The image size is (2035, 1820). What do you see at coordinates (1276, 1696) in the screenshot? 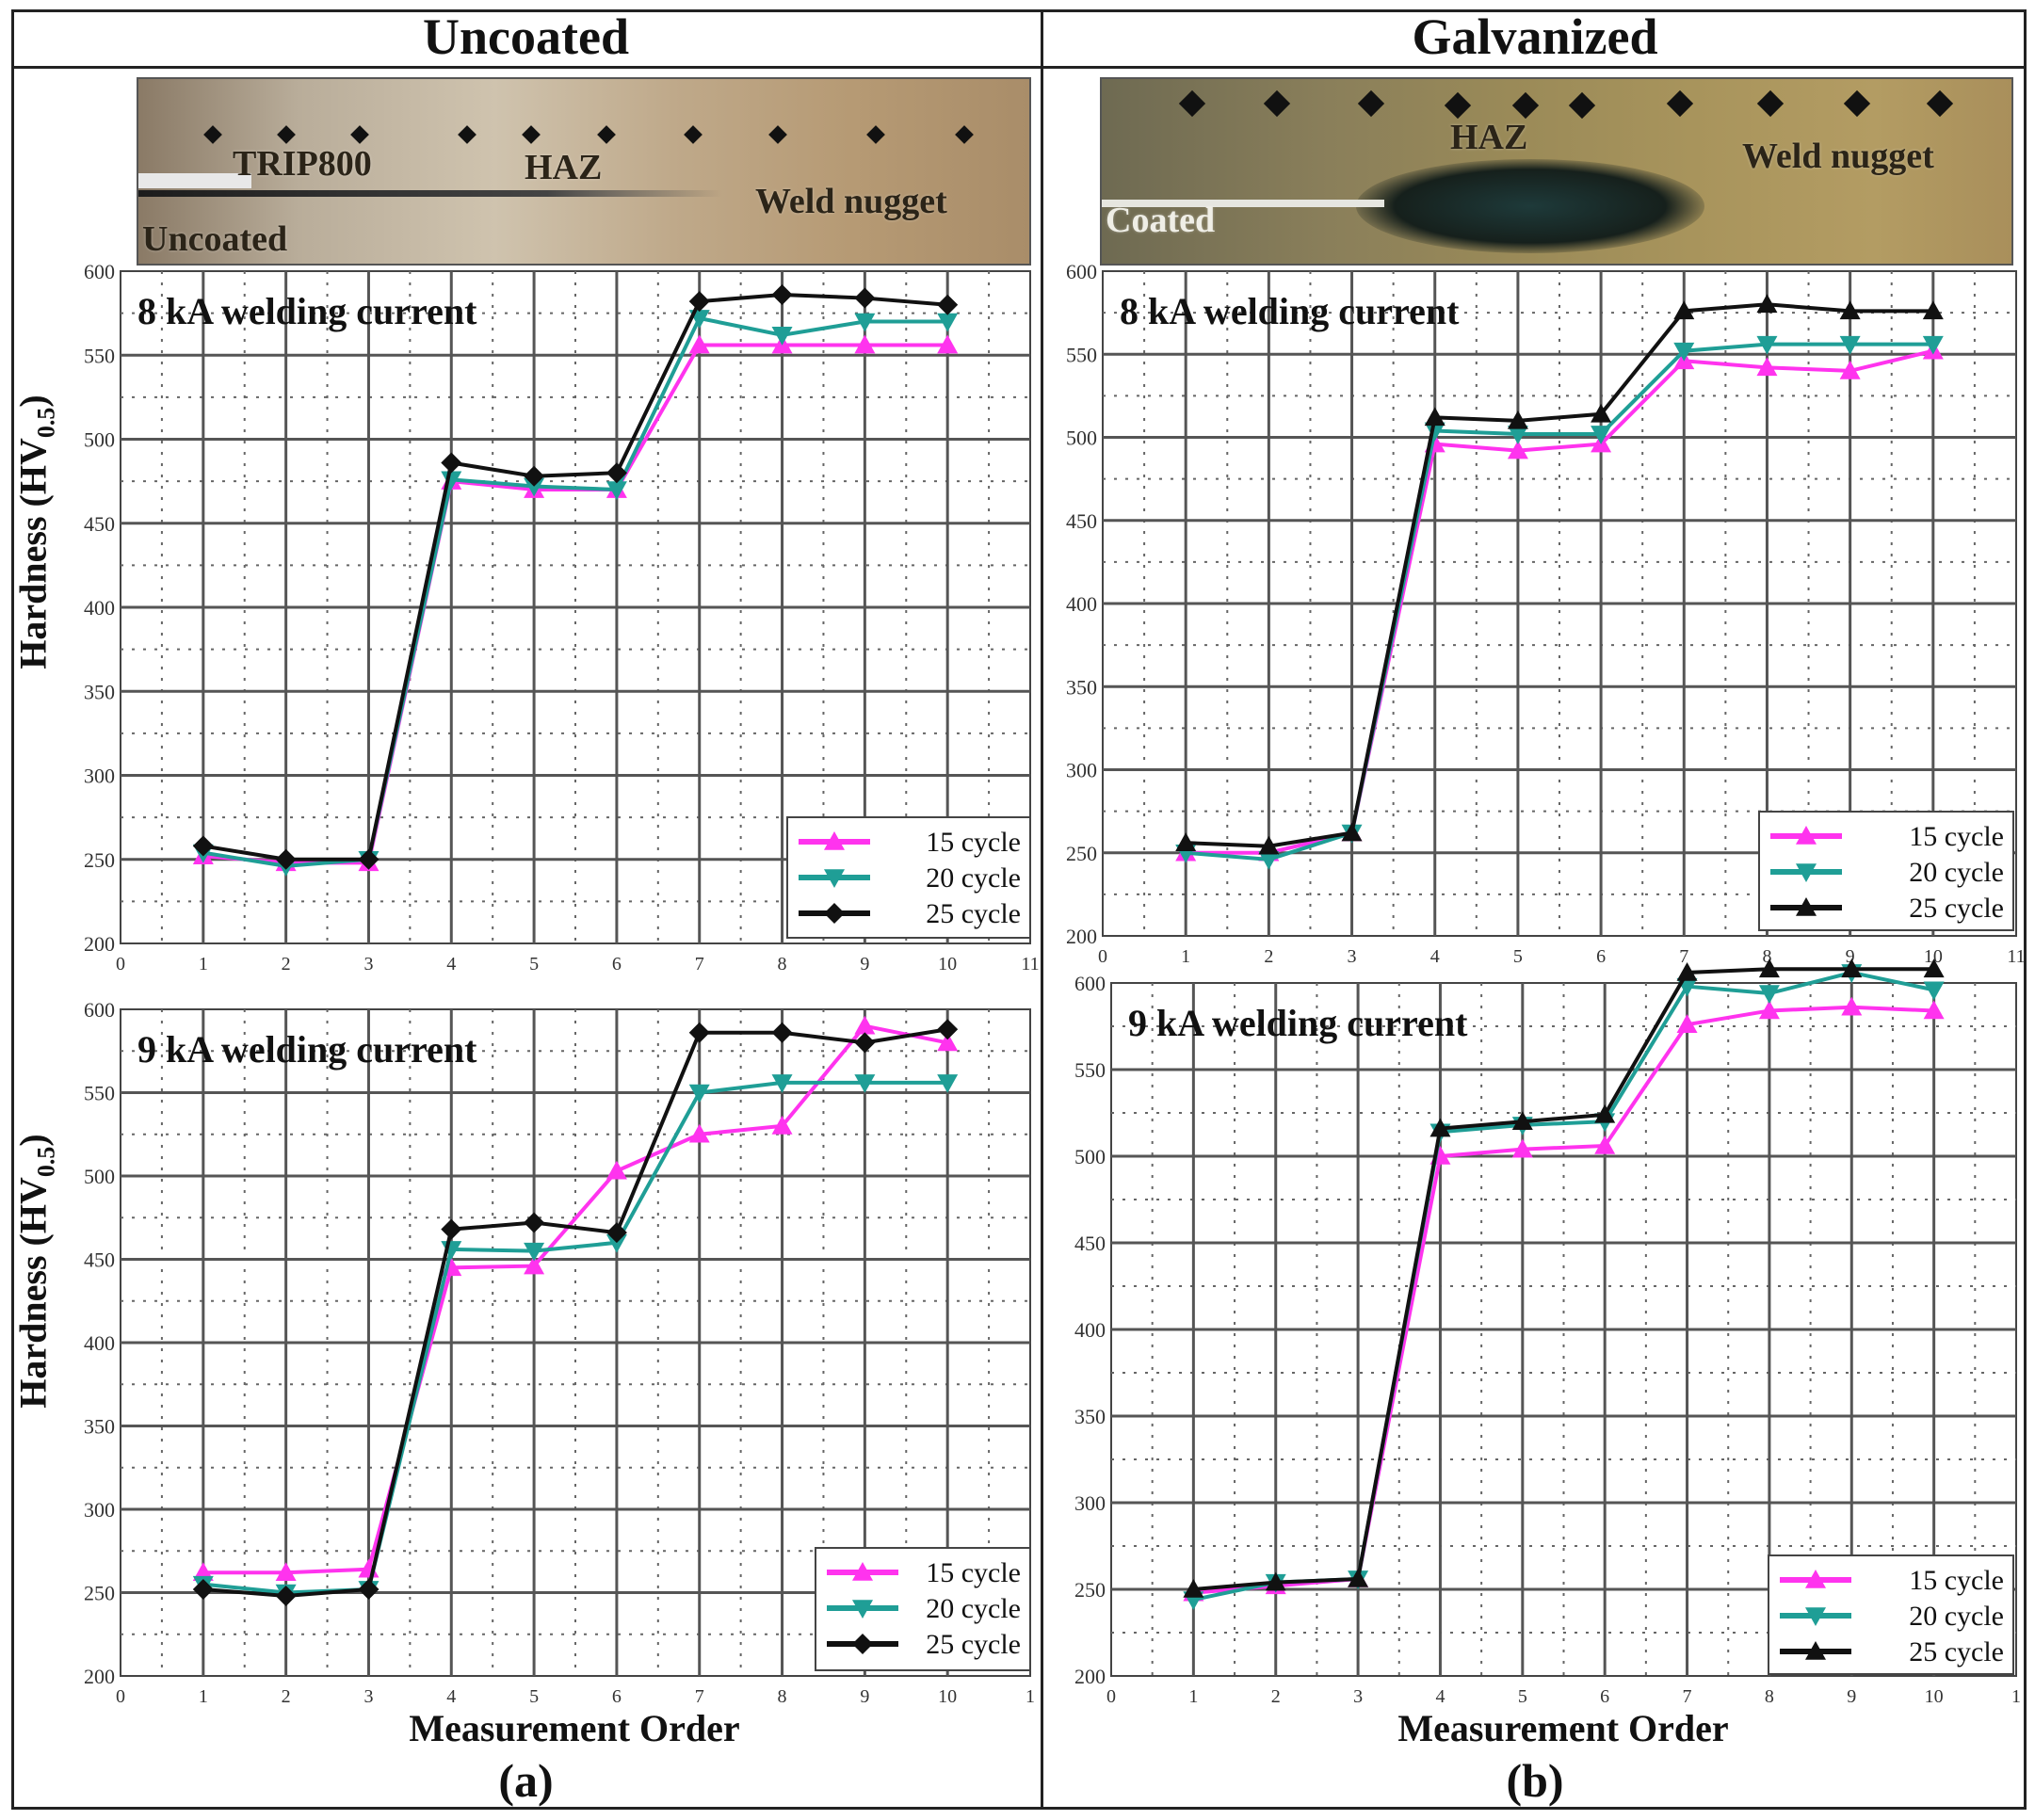
I see `x-tick-label: 2` at bounding box center [1276, 1696].